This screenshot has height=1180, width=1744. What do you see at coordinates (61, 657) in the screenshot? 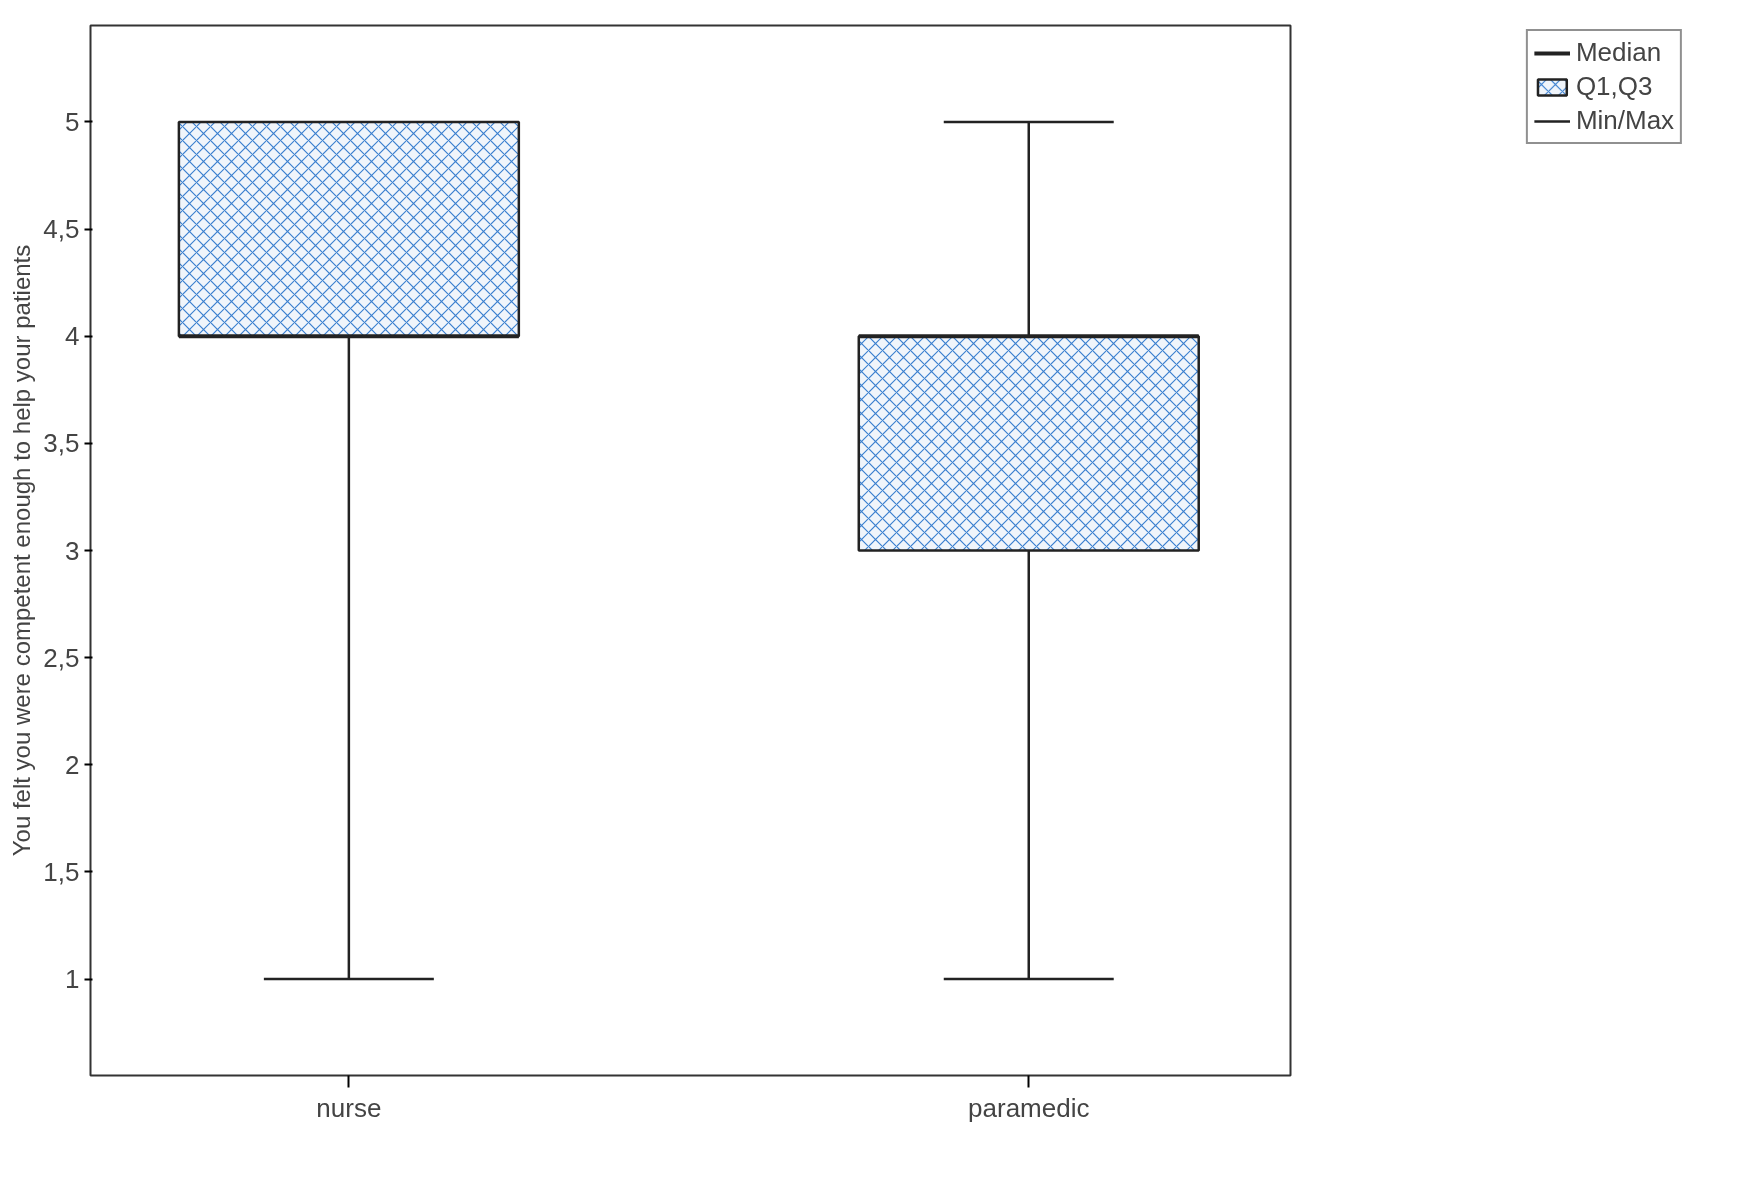
I see `y-tick-label: 2,5` at bounding box center [61, 657].